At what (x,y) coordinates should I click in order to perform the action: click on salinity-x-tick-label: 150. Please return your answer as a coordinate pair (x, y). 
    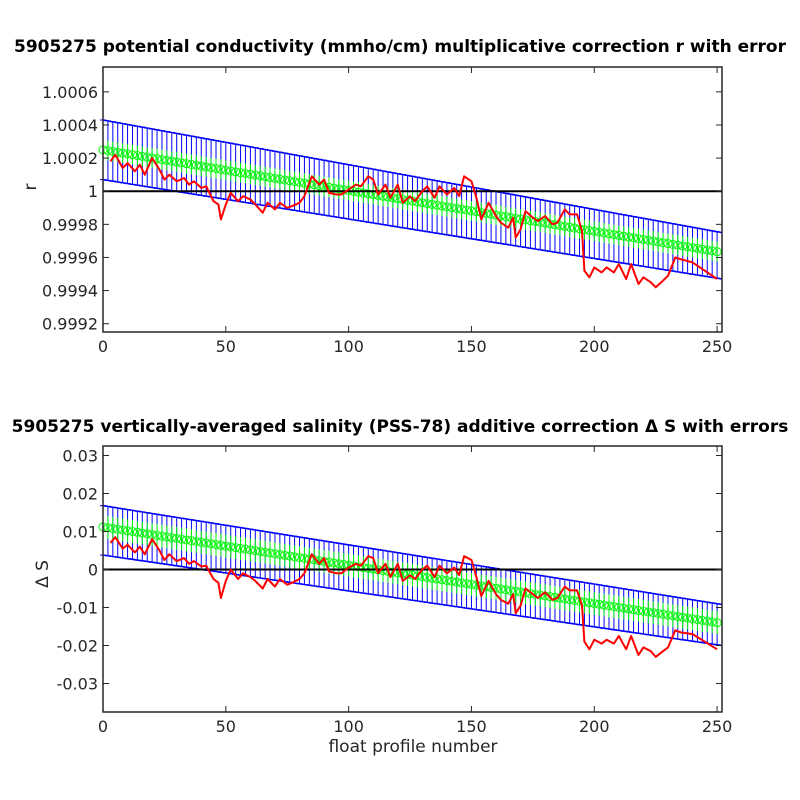
    Looking at the image, I should click on (471, 726).